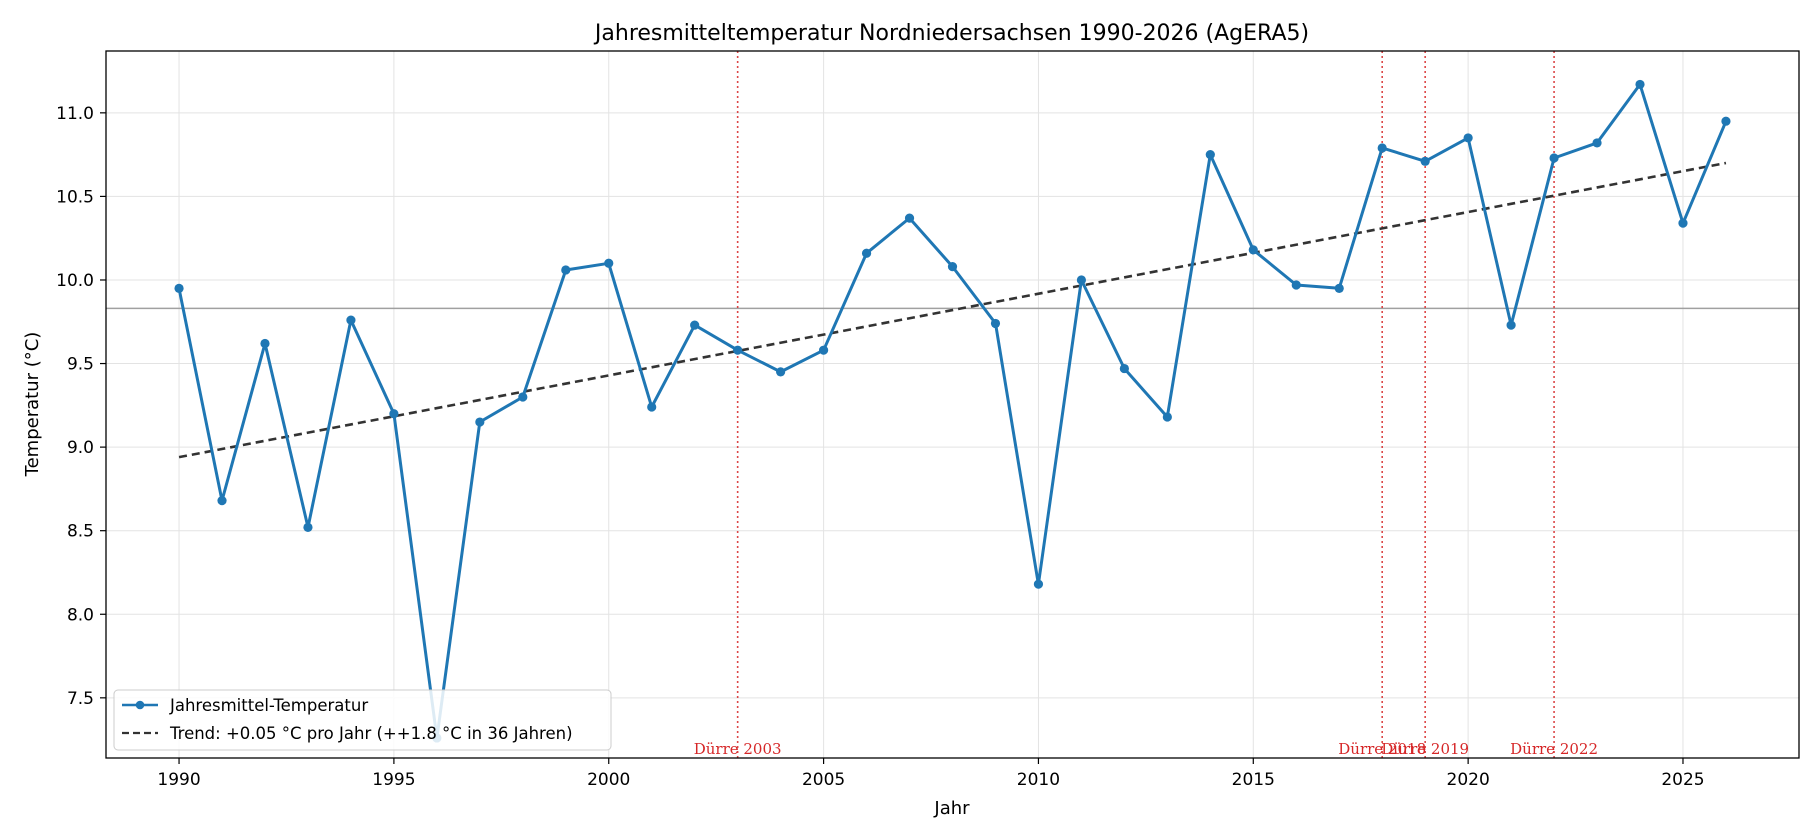  What do you see at coordinates (1425, 749) in the screenshot?
I see `event-label: Dürre 2019` at bounding box center [1425, 749].